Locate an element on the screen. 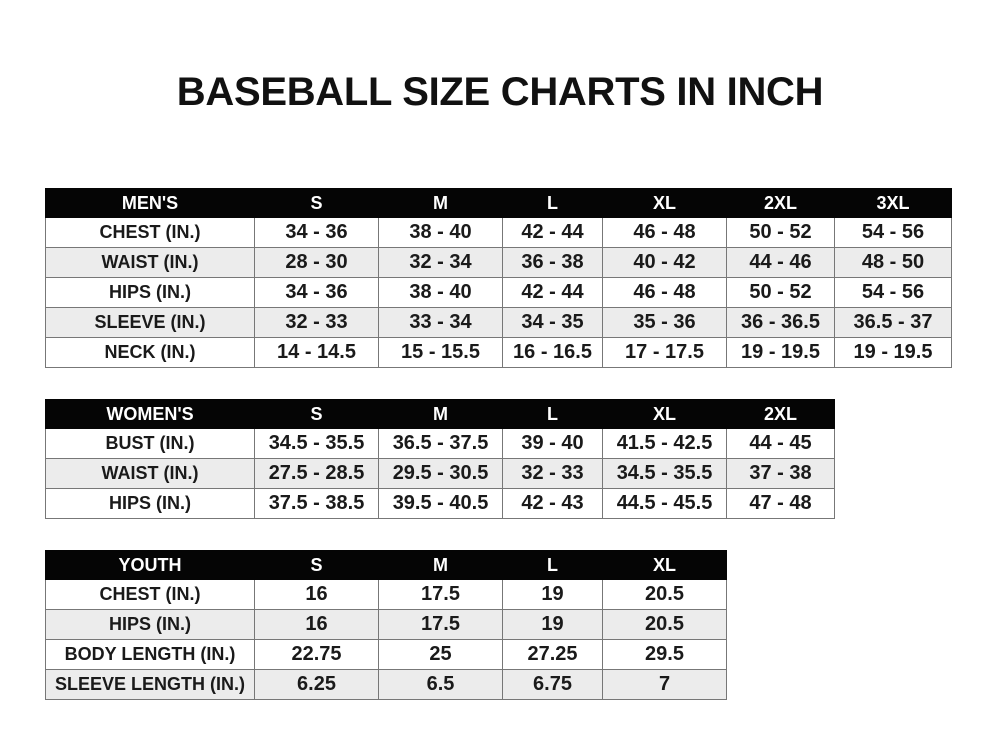  header-row: MEN'S S M L XL 2XL 3XL is located at coordinates (498, 203).